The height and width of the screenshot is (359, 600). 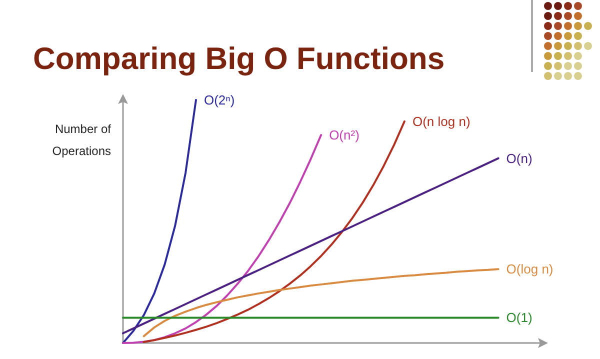 I want to click on chart-title: Comparing Big O Functions, so click(x=239, y=58).